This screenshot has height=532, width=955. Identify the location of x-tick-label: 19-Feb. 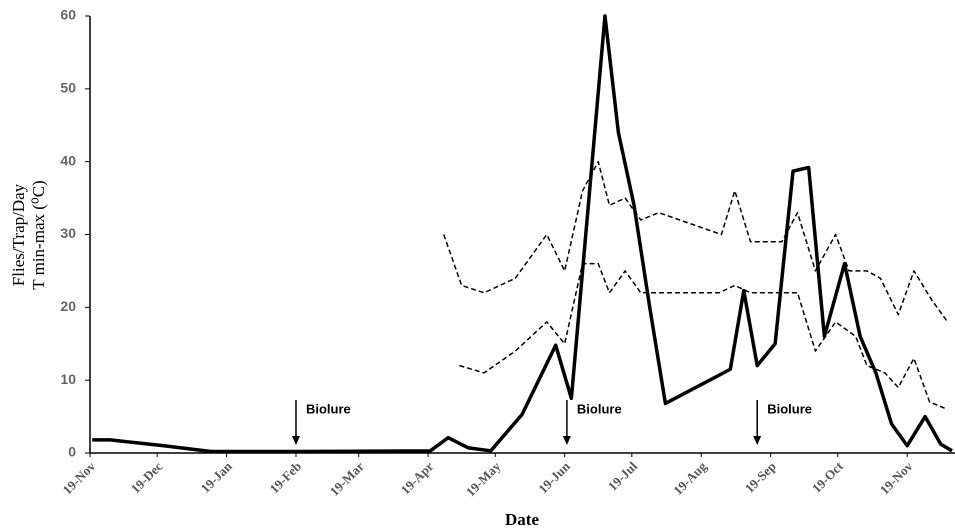
(286, 478).